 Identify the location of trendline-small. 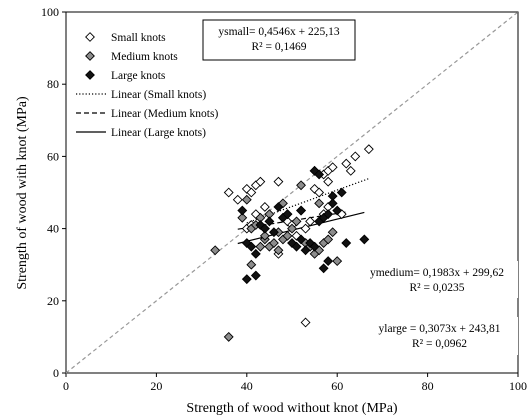
(308, 201).